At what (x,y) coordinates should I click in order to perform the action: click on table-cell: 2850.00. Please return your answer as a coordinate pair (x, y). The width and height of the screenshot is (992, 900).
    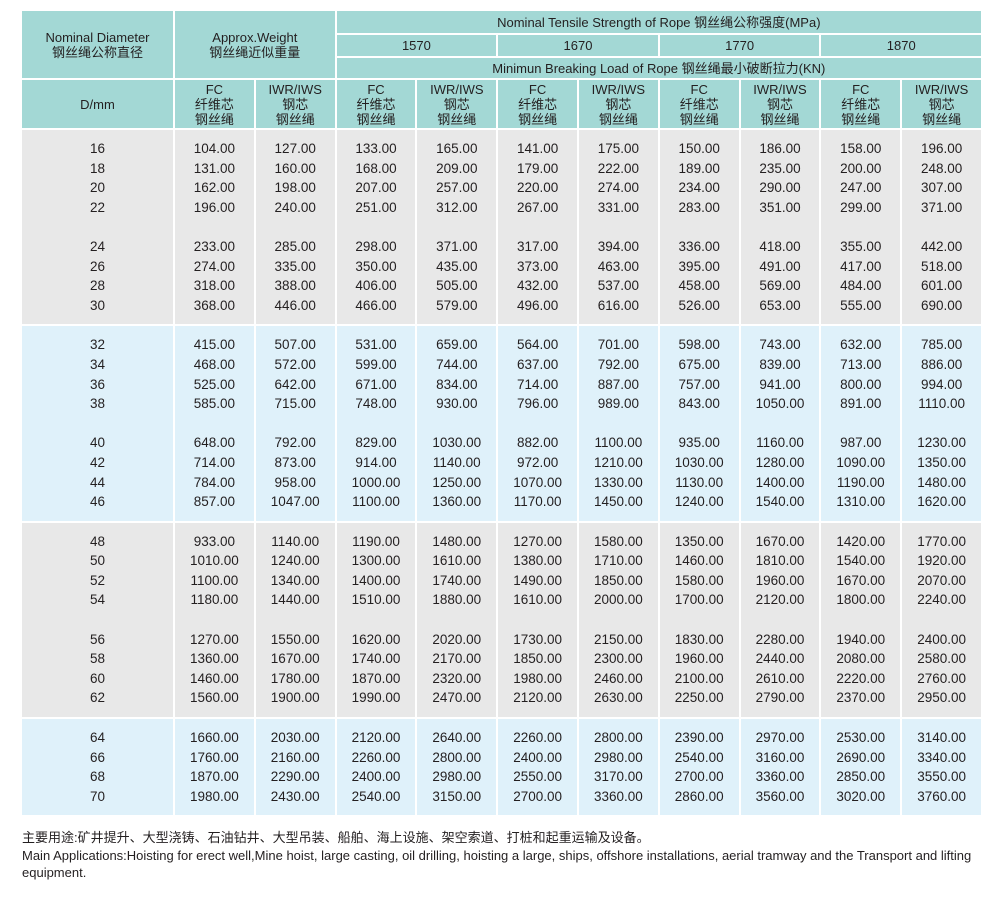
    Looking at the image, I should click on (861, 777).